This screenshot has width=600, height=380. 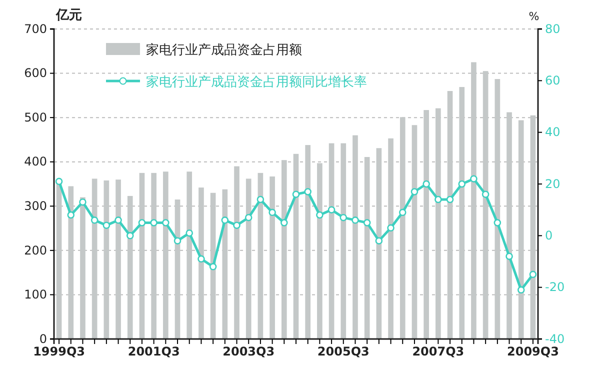 I want to click on y2-tick-label: 80, so click(x=552, y=29).